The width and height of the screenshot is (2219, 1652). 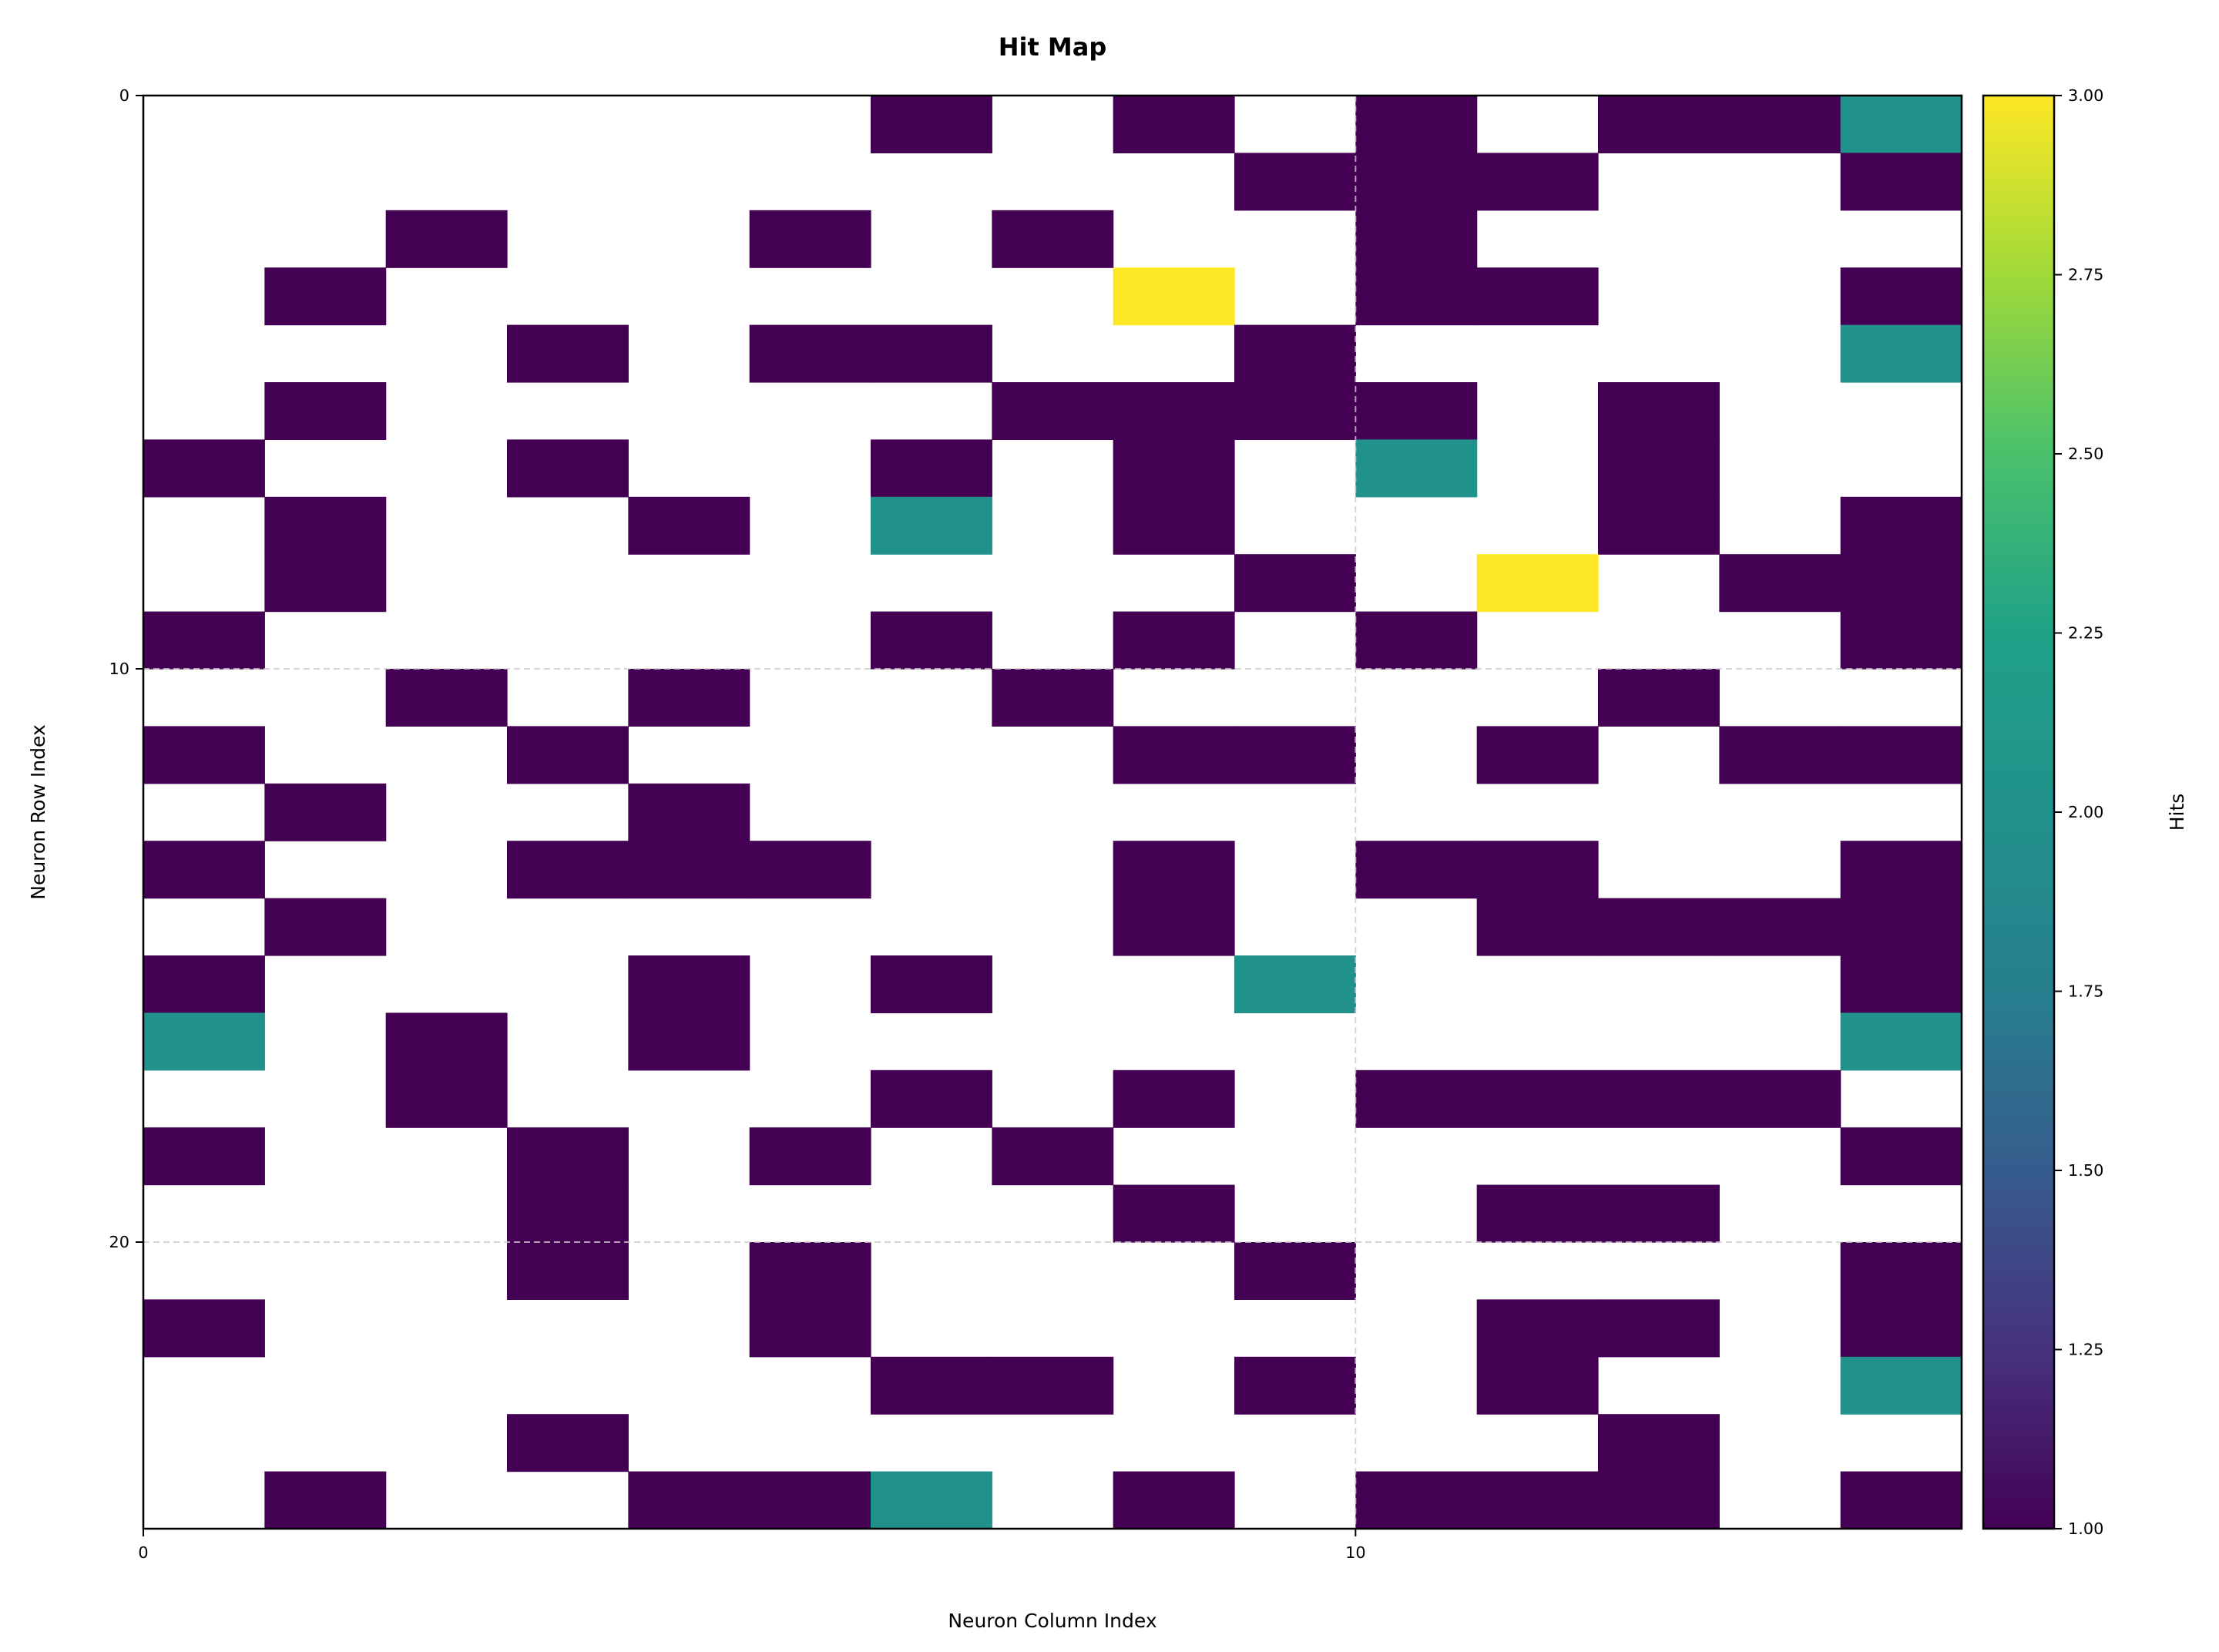 What do you see at coordinates (124, 95) in the screenshot?
I see `y-tick-label: 0` at bounding box center [124, 95].